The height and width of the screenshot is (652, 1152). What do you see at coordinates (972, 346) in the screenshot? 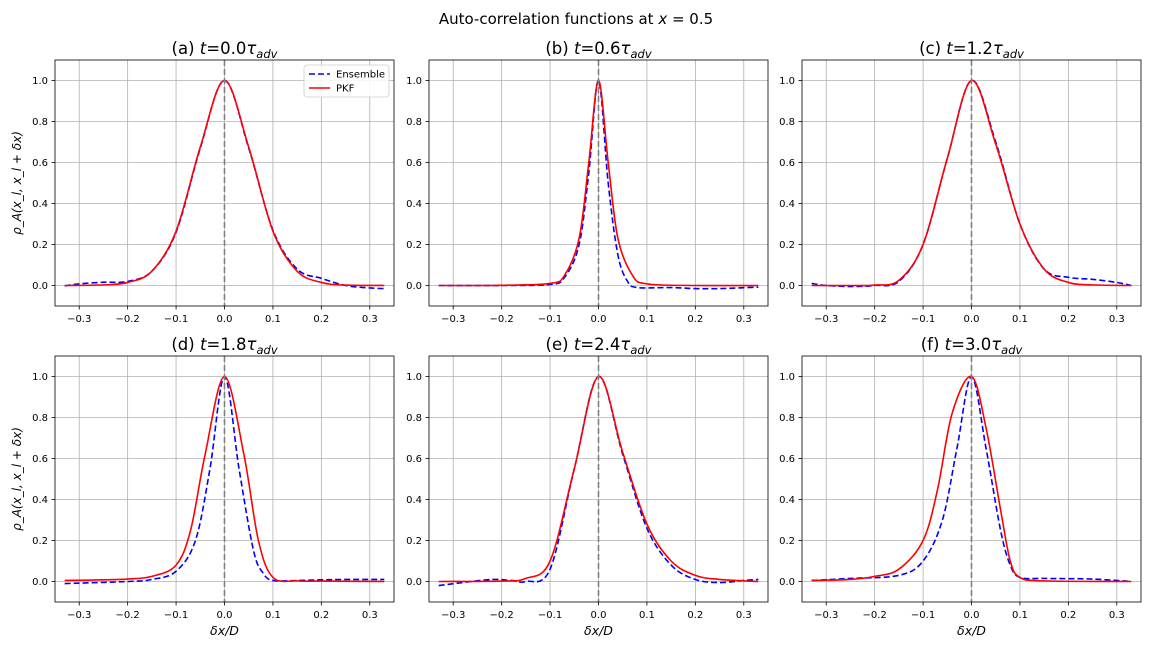
I see `panel-title: (f) t=3.0τadv` at bounding box center [972, 346].